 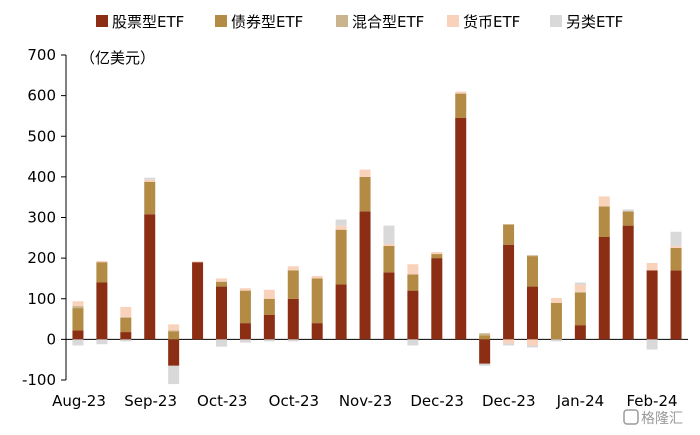 I want to click on legend-label-stock: 股票型ETF, so click(x=148, y=22).